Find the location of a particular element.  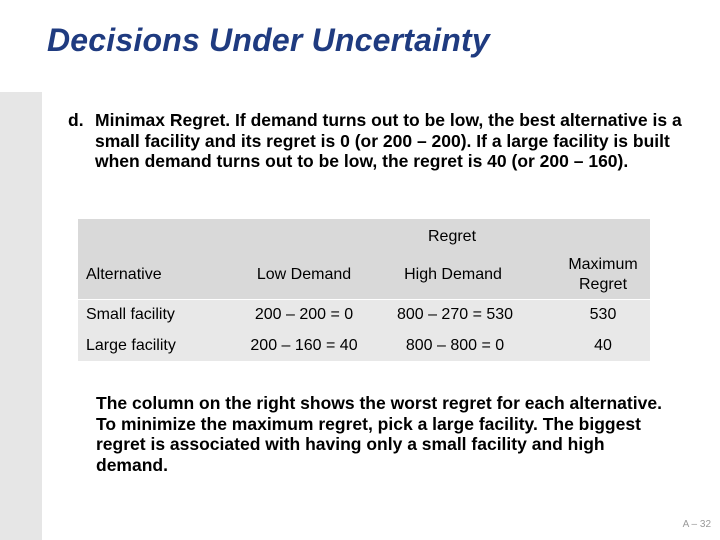

header-maximum-regret-line2: Regret is located at coordinates (603, 284).